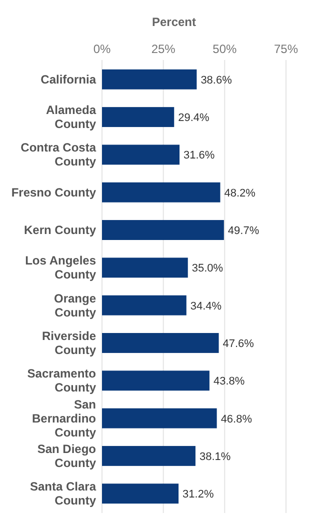 This screenshot has height=525, width=320. What do you see at coordinates (198, 494) in the screenshot?
I see `data-label: 31.2%` at bounding box center [198, 494].